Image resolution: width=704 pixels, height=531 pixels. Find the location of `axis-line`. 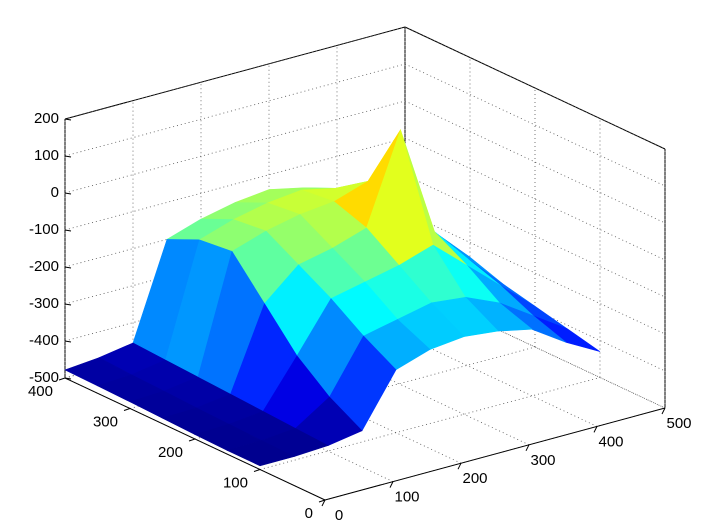

axis-line is located at coordinates (495, 454).